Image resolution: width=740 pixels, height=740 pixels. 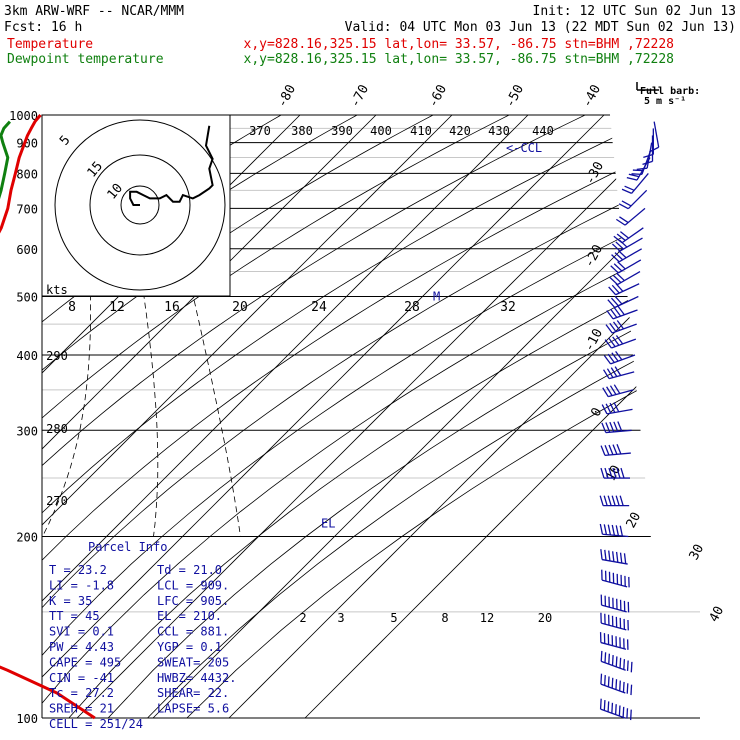 What do you see at coordinates (543, 131) in the screenshot?
I see `theta-label: 440` at bounding box center [543, 131].